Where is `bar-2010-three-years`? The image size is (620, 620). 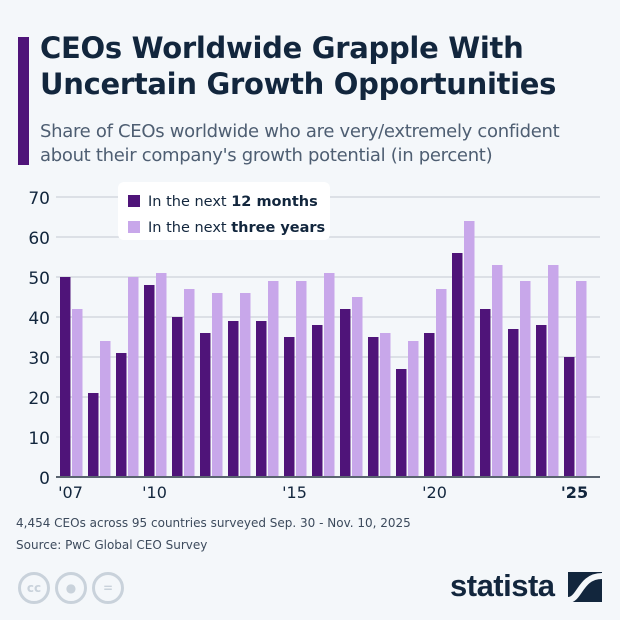 bar-2010-three-years is located at coordinates (161, 375).